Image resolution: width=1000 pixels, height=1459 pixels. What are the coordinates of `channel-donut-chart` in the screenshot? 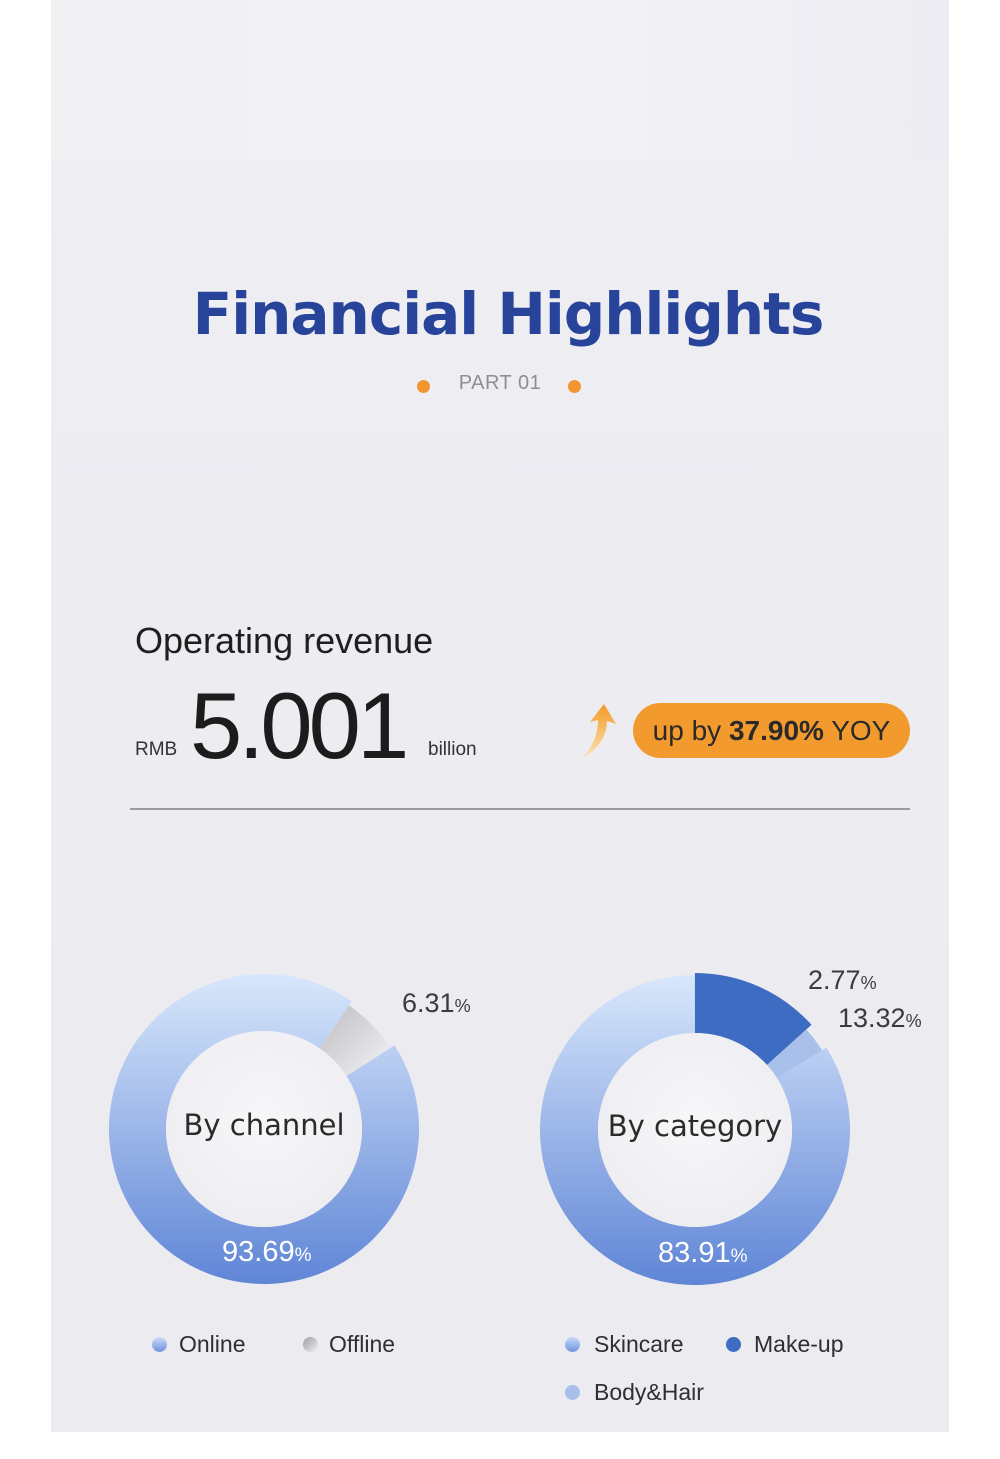 It's located at (264, 1129).